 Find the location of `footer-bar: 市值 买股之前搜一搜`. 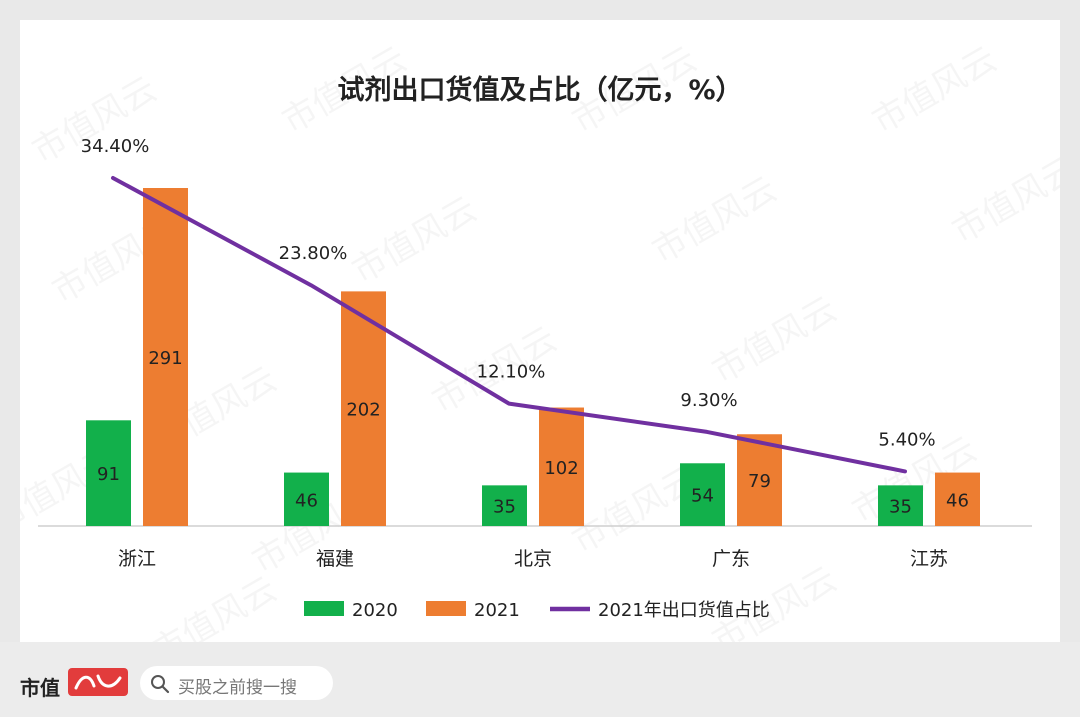

footer-bar: 市值 买股之前搜一搜 is located at coordinates (540, 679).